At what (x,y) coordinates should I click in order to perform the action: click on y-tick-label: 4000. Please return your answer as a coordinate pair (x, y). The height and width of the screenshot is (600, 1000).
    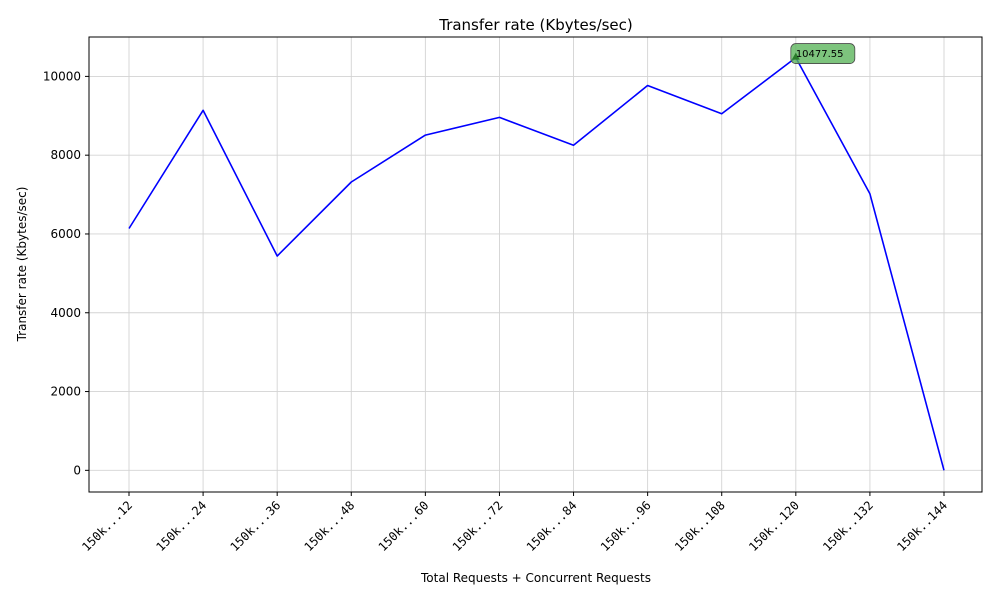
    Looking at the image, I should click on (65, 313).